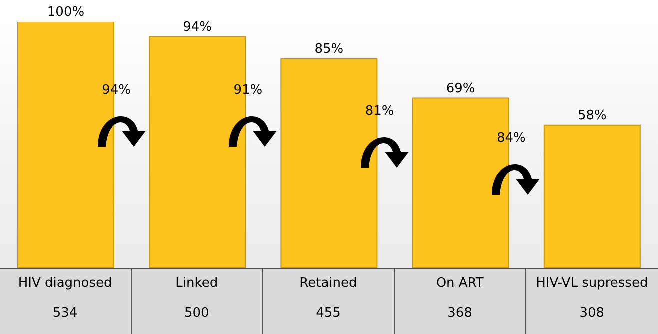 This screenshot has height=334, width=658. What do you see at coordinates (66, 12) in the screenshot?
I see `data-label: 100%` at bounding box center [66, 12].